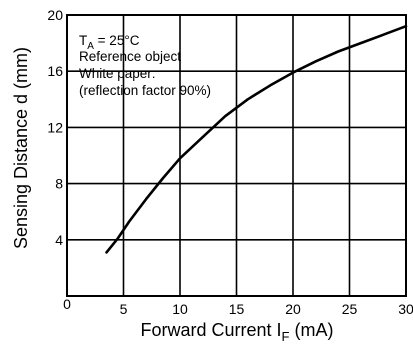  I want to click on x-tick-labels: 5 10 15 20 25 30 0, so click(238, 306).